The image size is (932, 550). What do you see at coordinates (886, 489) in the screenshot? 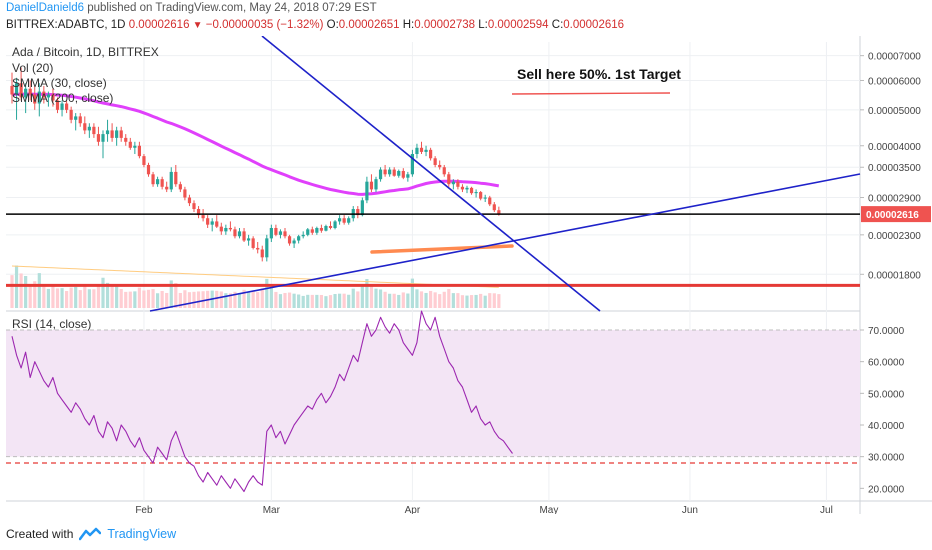
I see `rsi-tick-label: 20.0000` at bounding box center [886, 489].